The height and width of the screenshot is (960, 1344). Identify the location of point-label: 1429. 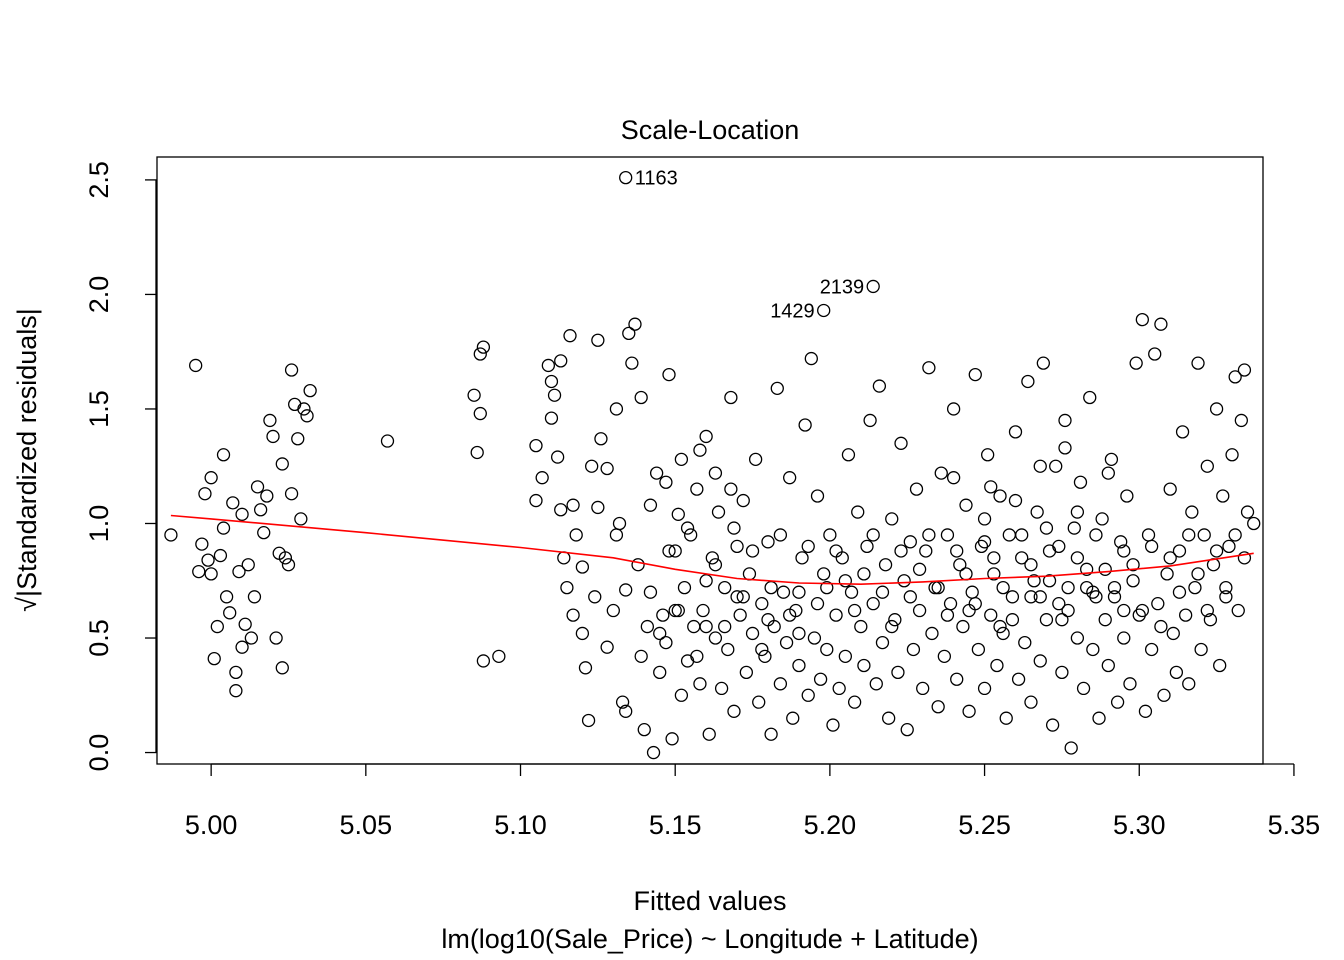
(792, 311).